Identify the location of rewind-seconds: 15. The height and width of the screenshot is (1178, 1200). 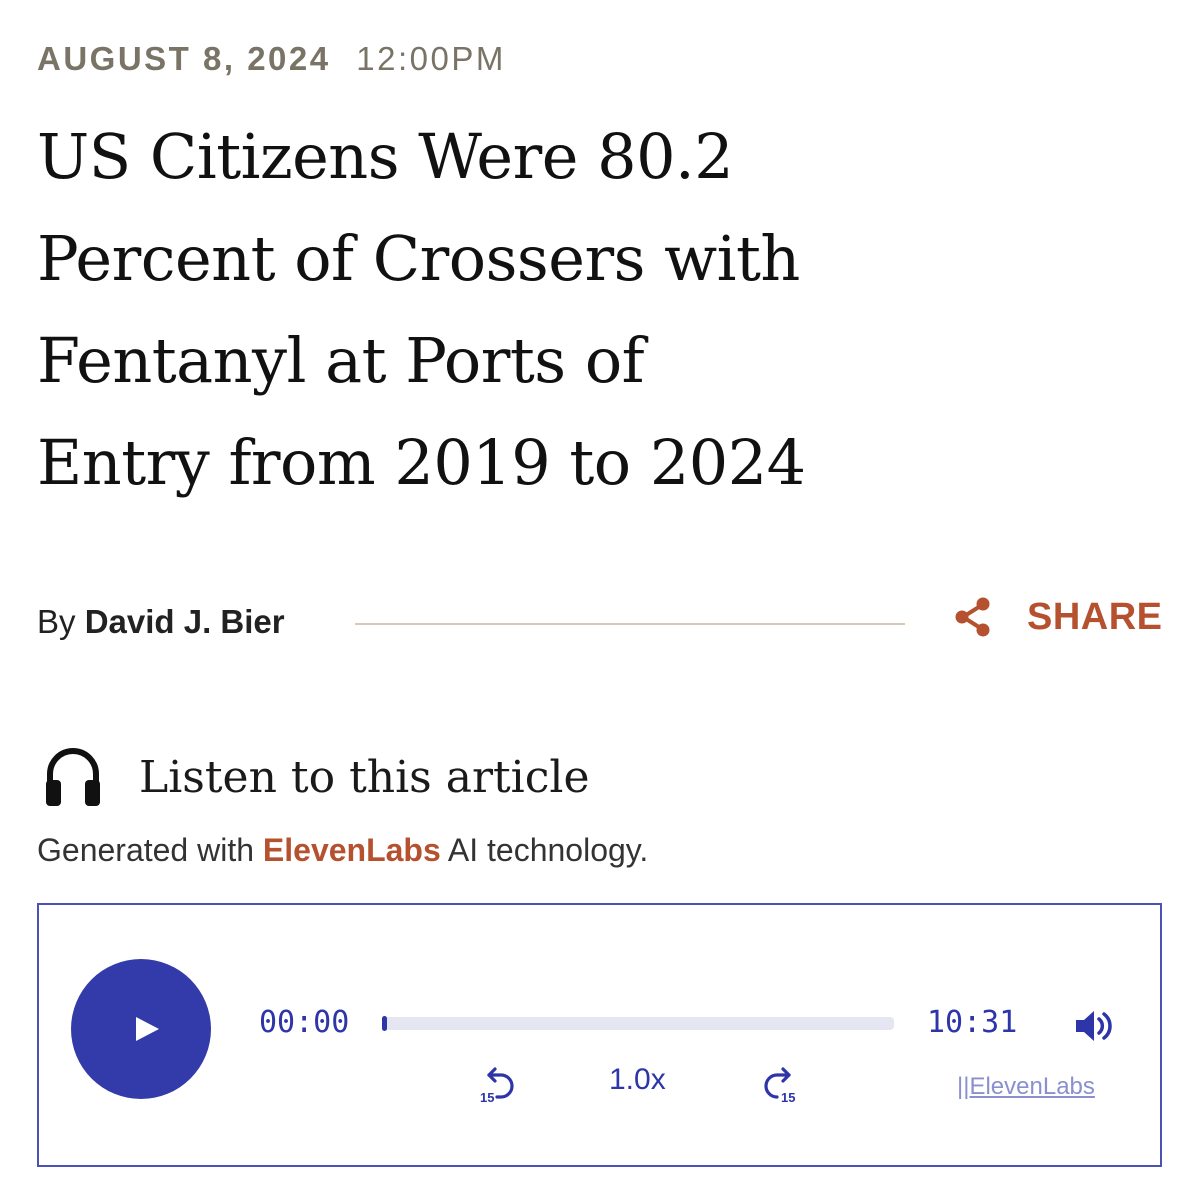
(487, 1097).